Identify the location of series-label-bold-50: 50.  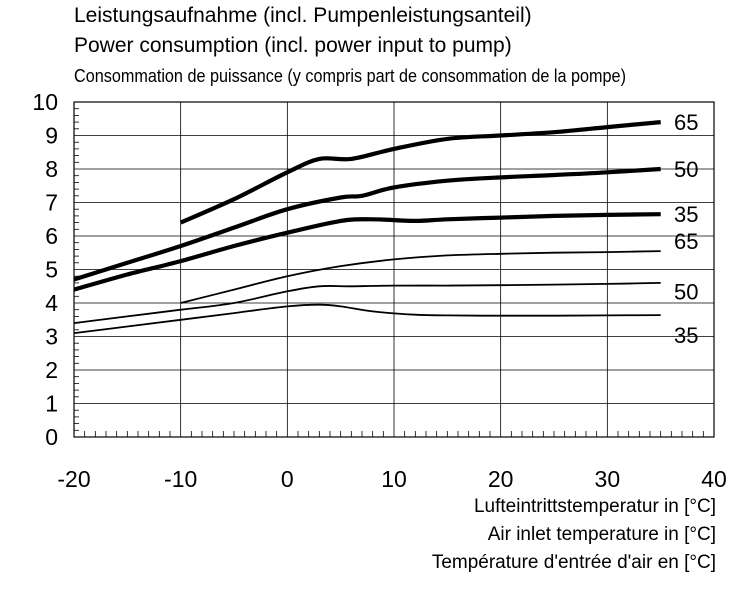
(686, 169).